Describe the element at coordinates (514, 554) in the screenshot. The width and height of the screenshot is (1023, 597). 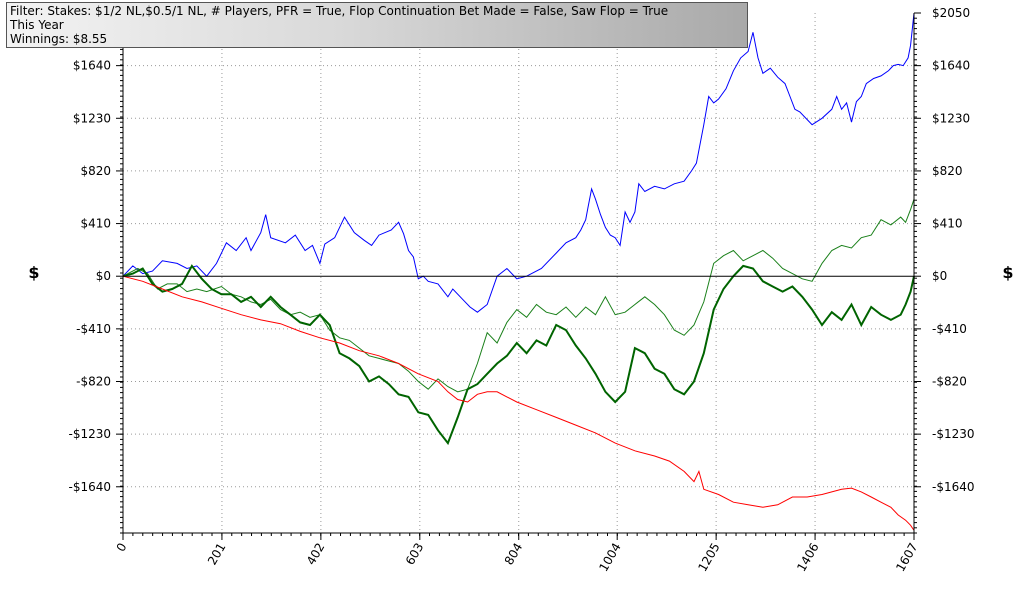
I see `x-tick-label: 804` at that location.